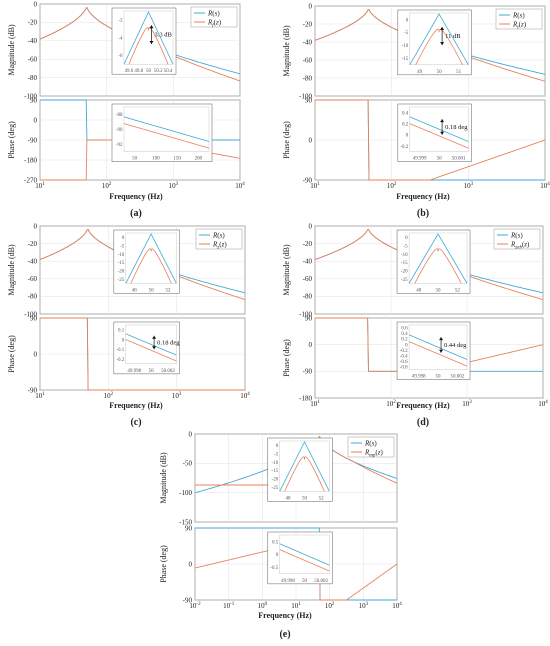 This screenshot has width=550, height=646. Describe the element at coordinates (33, 244) in the screenshot. I see `mag-ytick-label: -20` at that location.